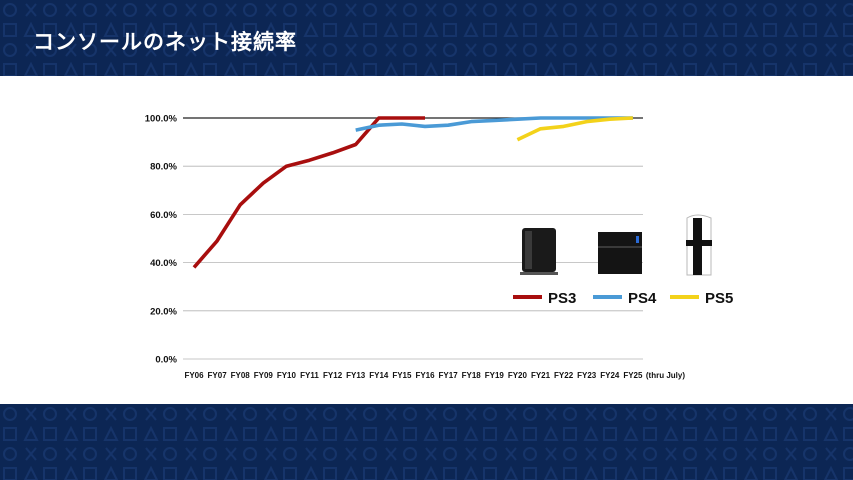 The image size is (853, 480). I want to click on series-line-ps3, so click(308, 192).